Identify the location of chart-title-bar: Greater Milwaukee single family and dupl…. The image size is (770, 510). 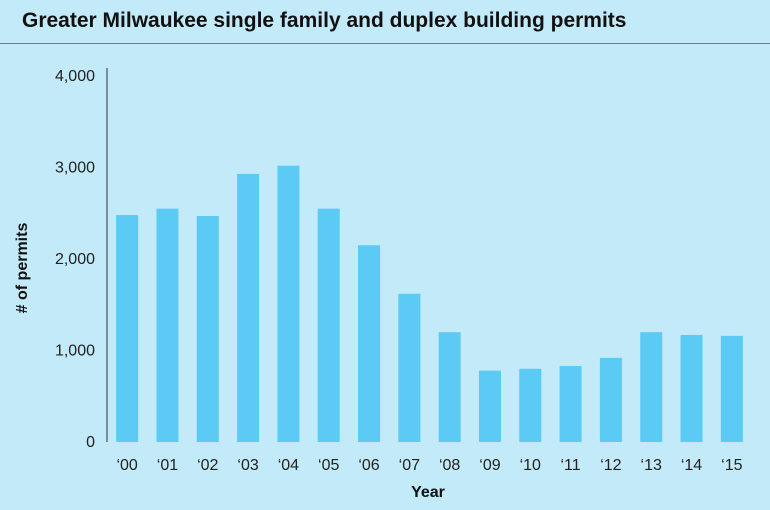
(385, 22).